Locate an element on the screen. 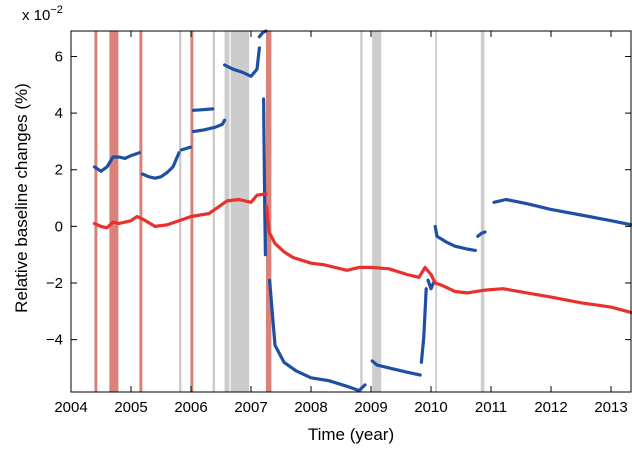 Image resolution: width=632 pixels, height=455 pixels. x-tick-label: 2010 is located at coordinates (430, 407).